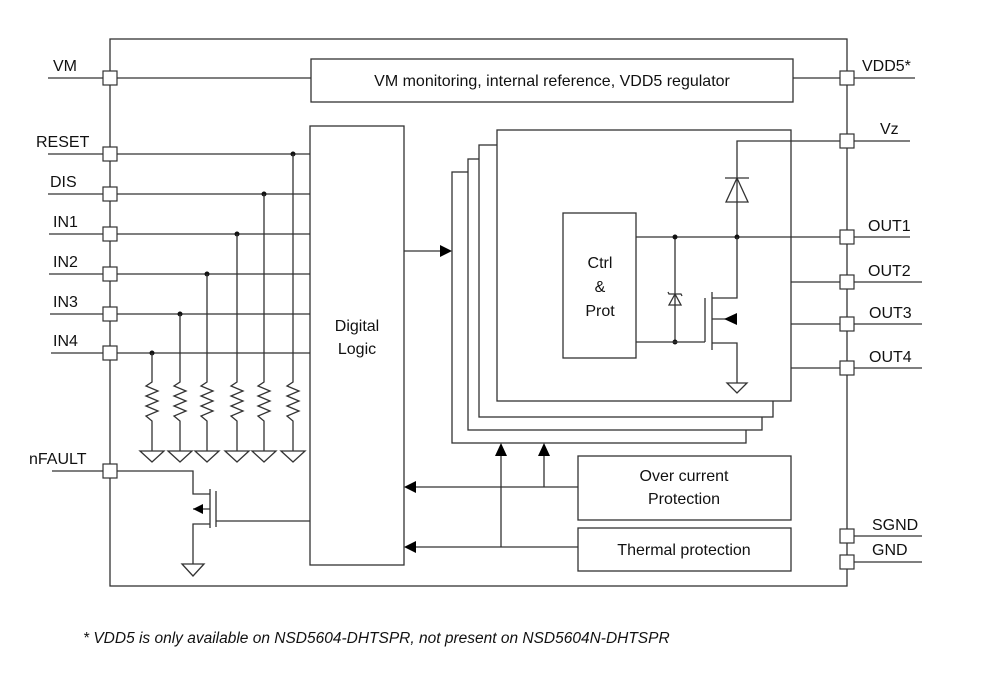 The height and width of the screenshot is (673, 989). I want to click on over-current-label-2: Protection, so click(684, 499).